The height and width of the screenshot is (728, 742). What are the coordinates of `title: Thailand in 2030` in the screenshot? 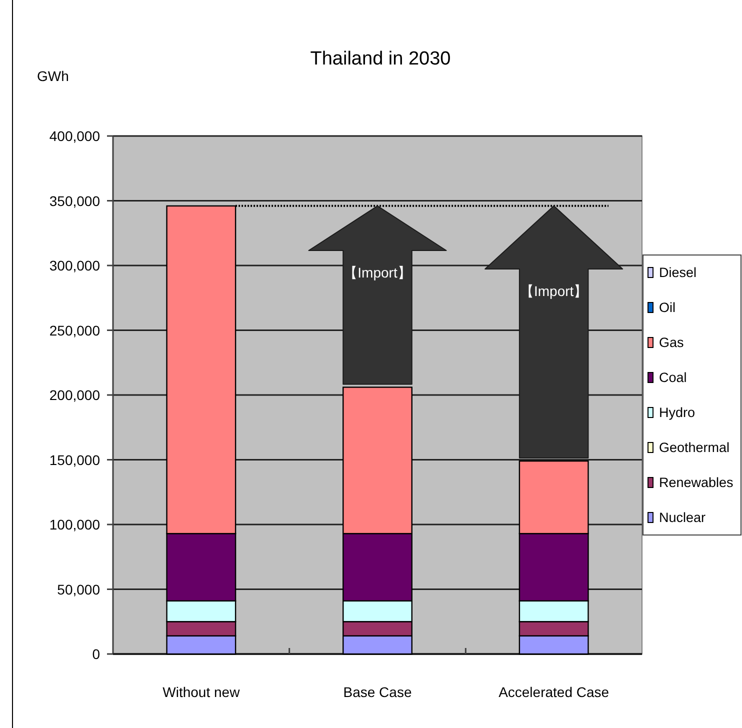 It's located at (380, 59).